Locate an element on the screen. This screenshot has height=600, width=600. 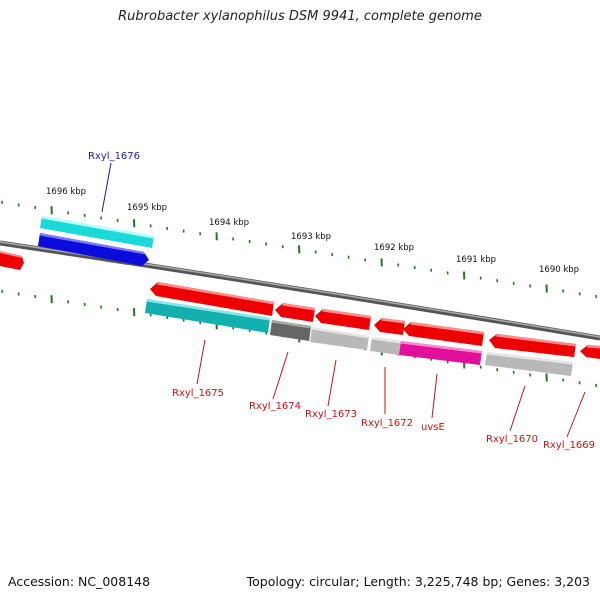
leader-uvse is located at coordinates (434, 396).